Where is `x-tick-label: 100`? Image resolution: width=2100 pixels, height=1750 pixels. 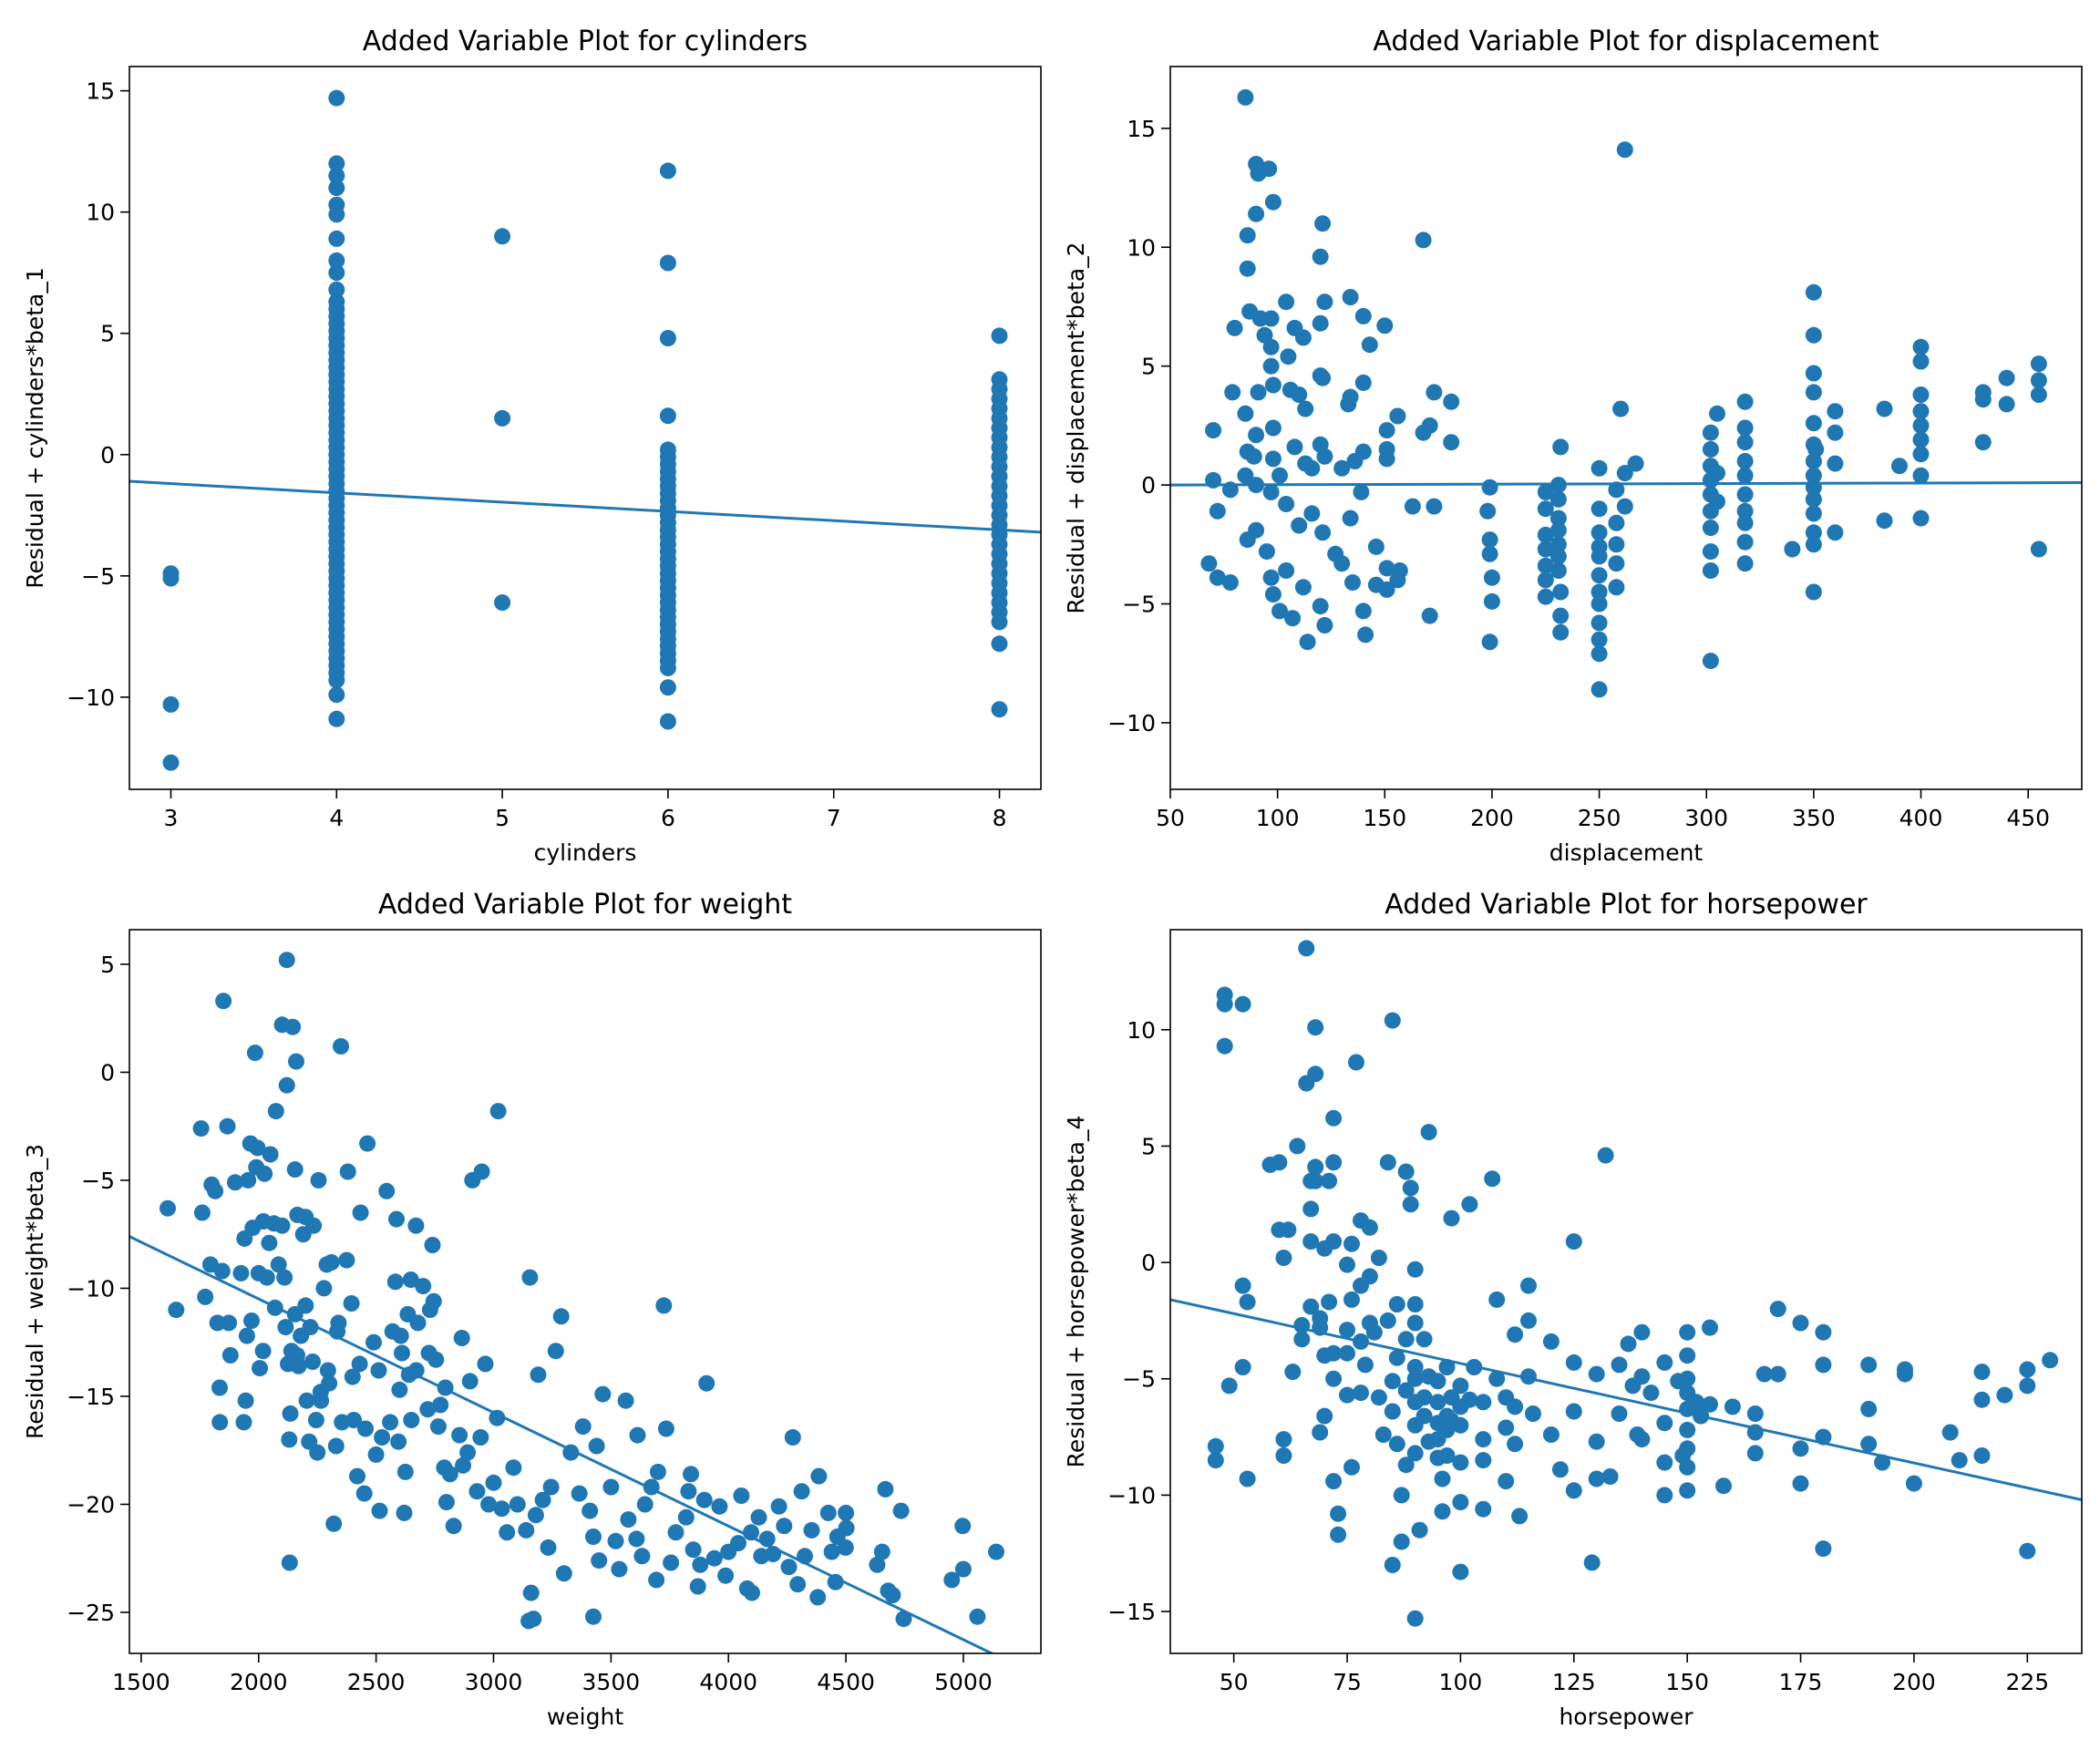
x-tick-label: 100 is located at coordinates (1461, 1682).